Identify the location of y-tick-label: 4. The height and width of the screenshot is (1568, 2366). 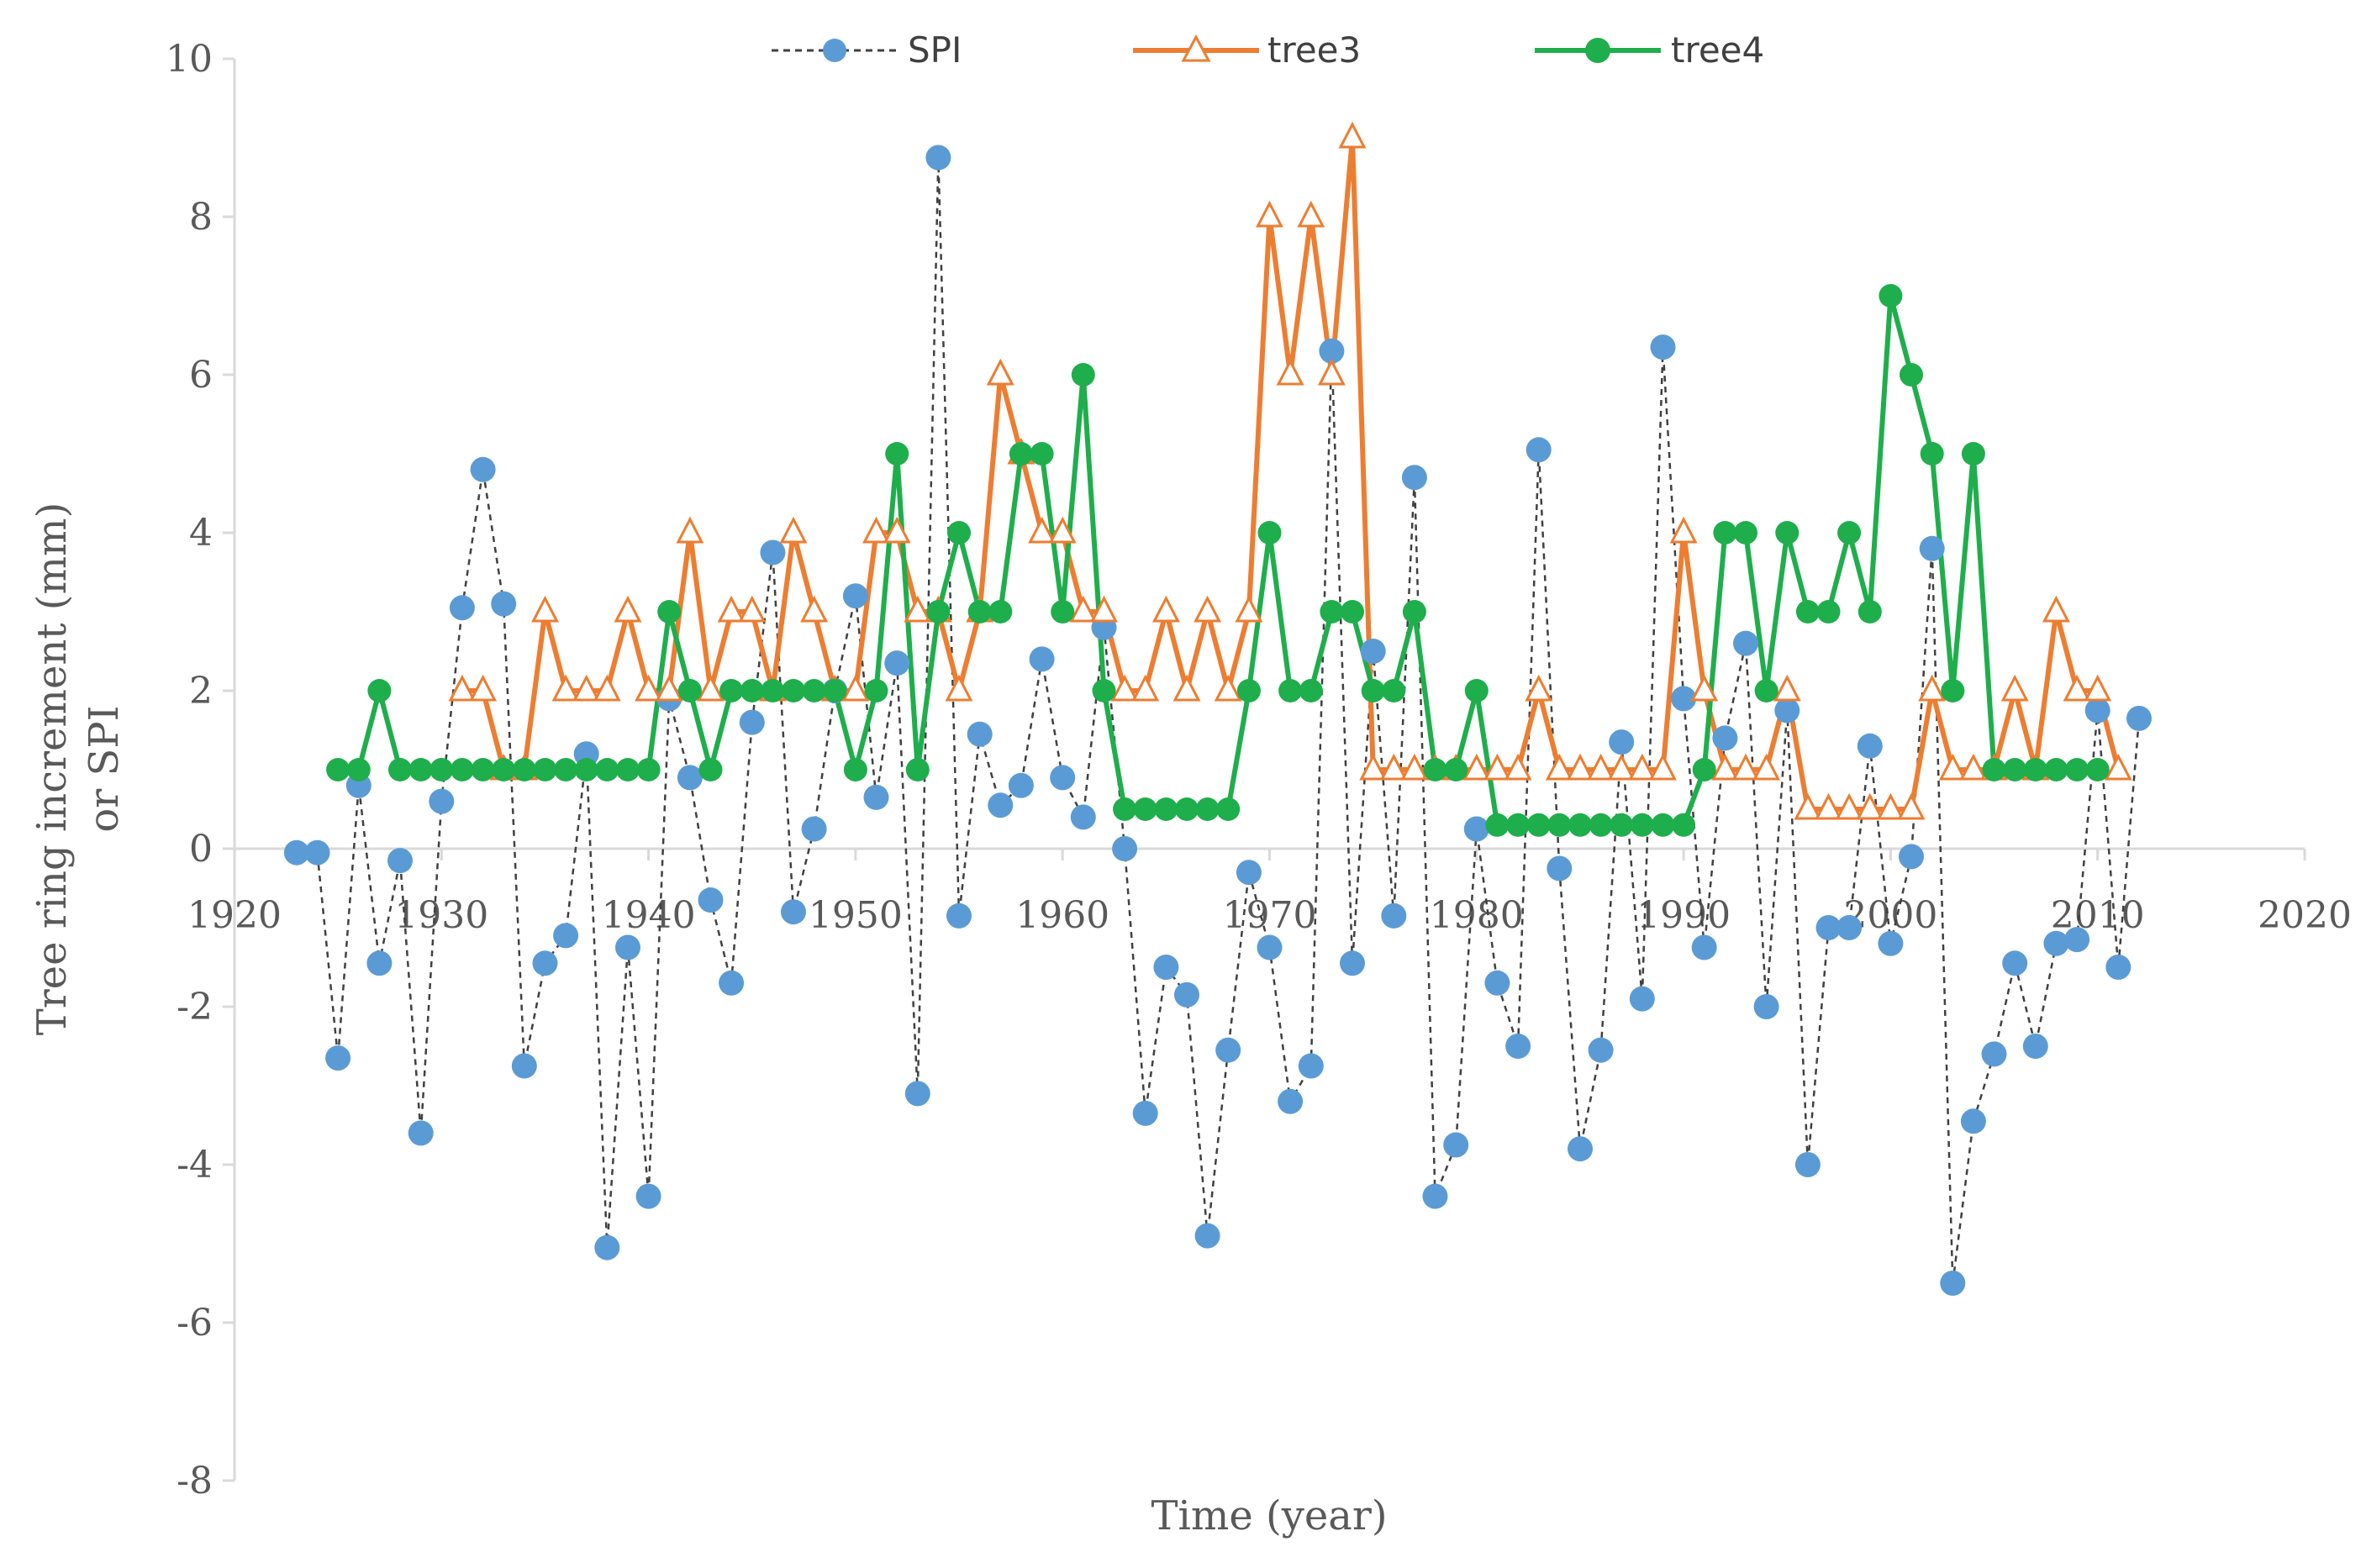
(201, 534).